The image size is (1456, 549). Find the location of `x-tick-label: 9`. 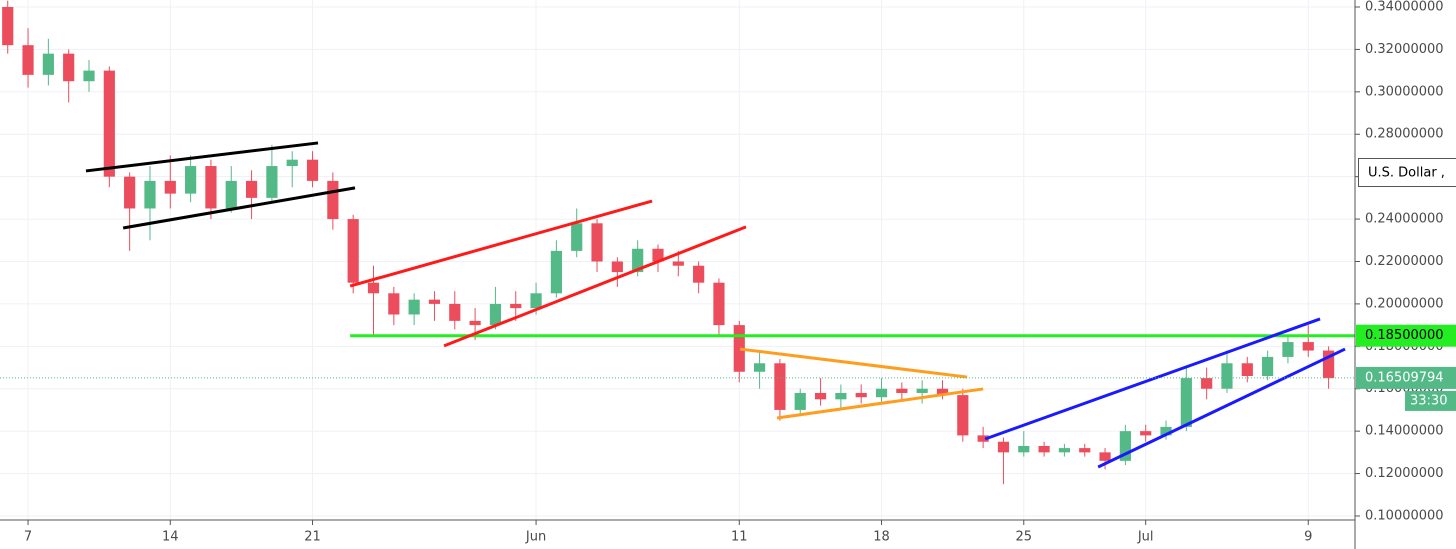

x-tick-label: 9 is located at coordinates (1308, 537).